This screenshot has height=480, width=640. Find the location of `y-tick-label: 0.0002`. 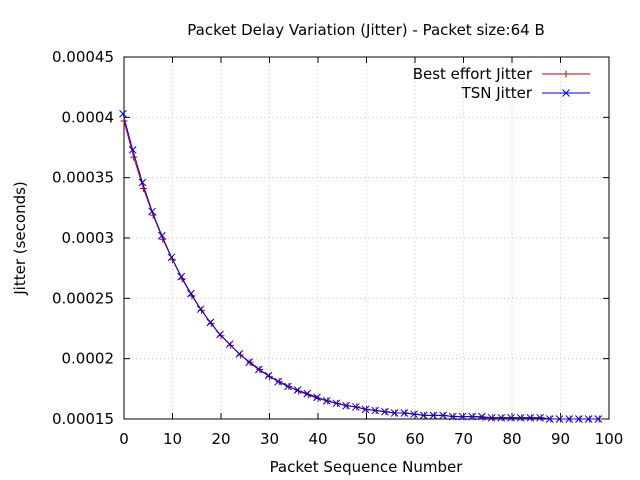

y-tick-label: 0.0002 is located at coordinates (88, 359).